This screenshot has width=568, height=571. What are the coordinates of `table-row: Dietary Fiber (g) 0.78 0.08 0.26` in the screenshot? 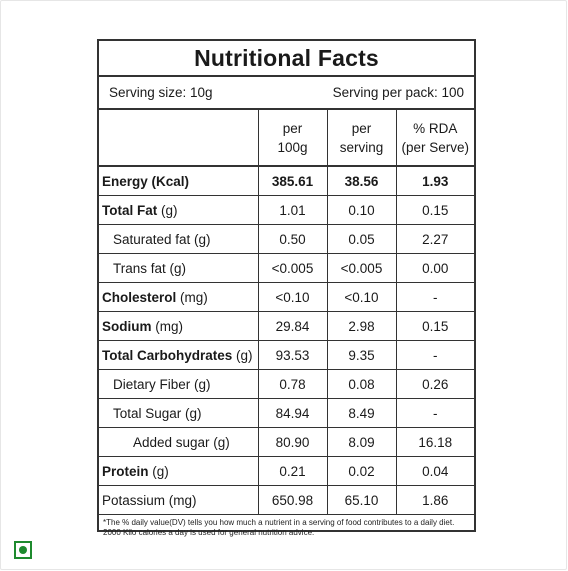 It's located at (286, 384).